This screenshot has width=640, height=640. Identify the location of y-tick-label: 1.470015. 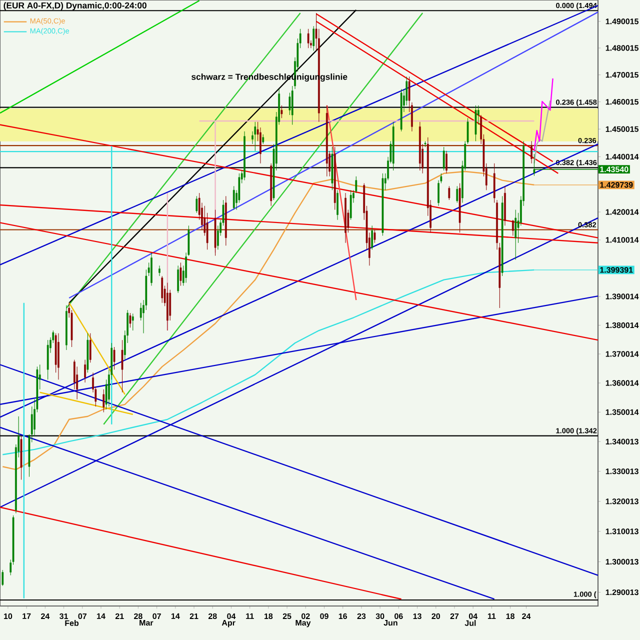
(622, 75).